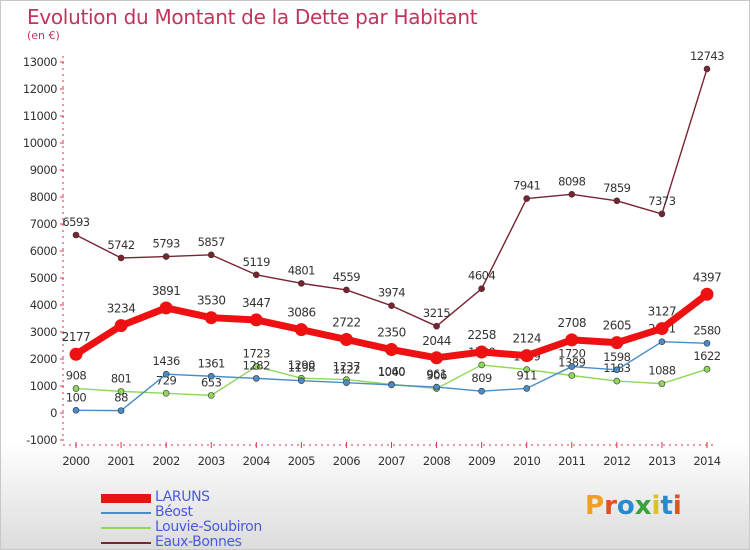  Describe the element at coordinates (208, 527) in the screenshot. I see `legend-label: Louvie-Soubiron` at that location.